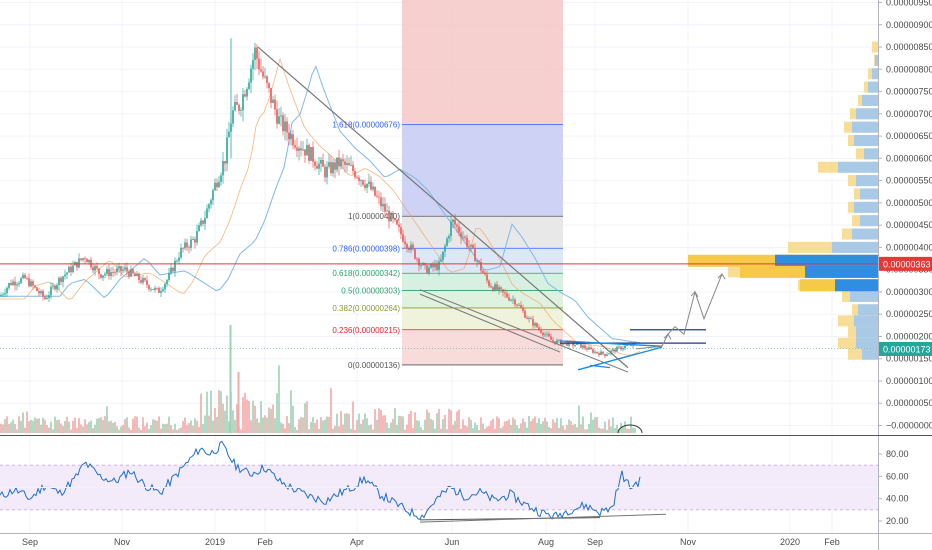 The width and height of the screenshot is (932, 550). I want to click on price-tag-current, so click(905, 348).